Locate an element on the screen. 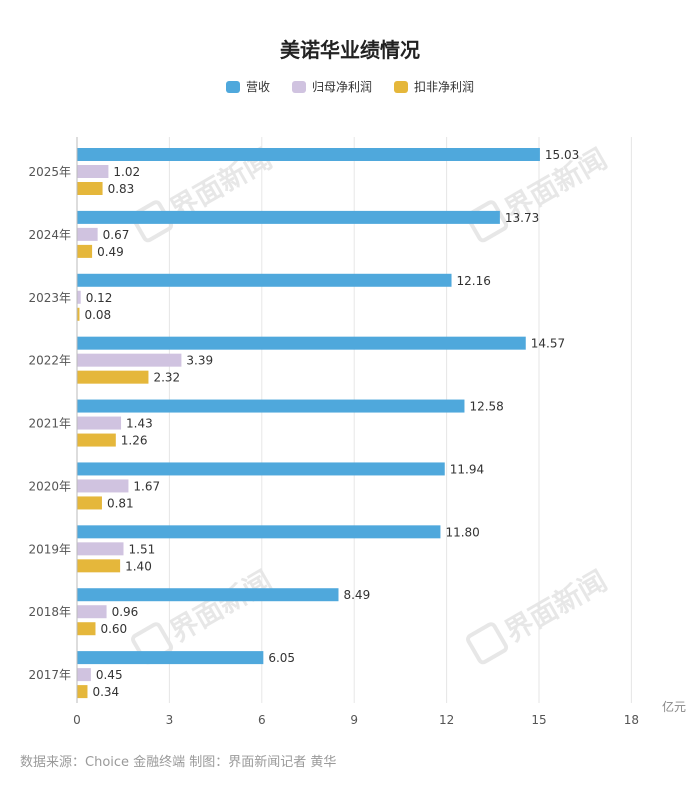  x-tick-label: 12 is located at coordinates (446, 720).